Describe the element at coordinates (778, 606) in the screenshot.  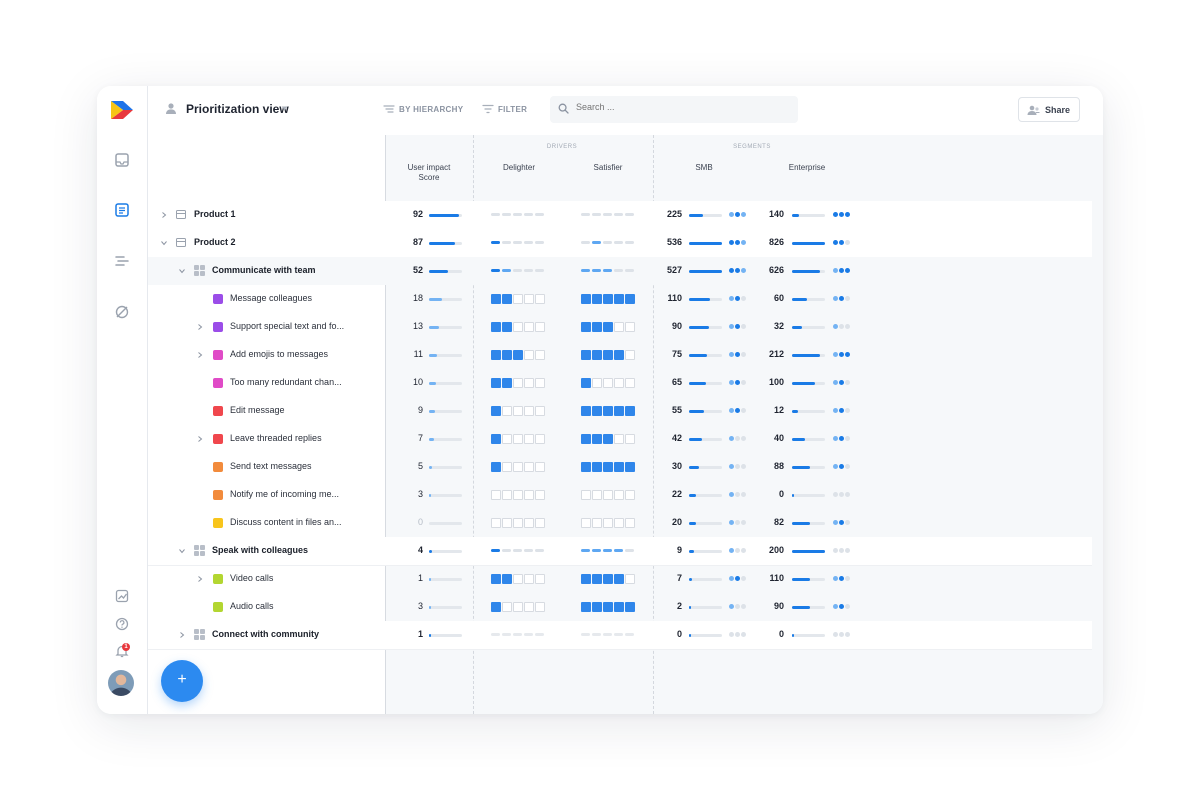
I see `enterprise-value: 90` at that location.